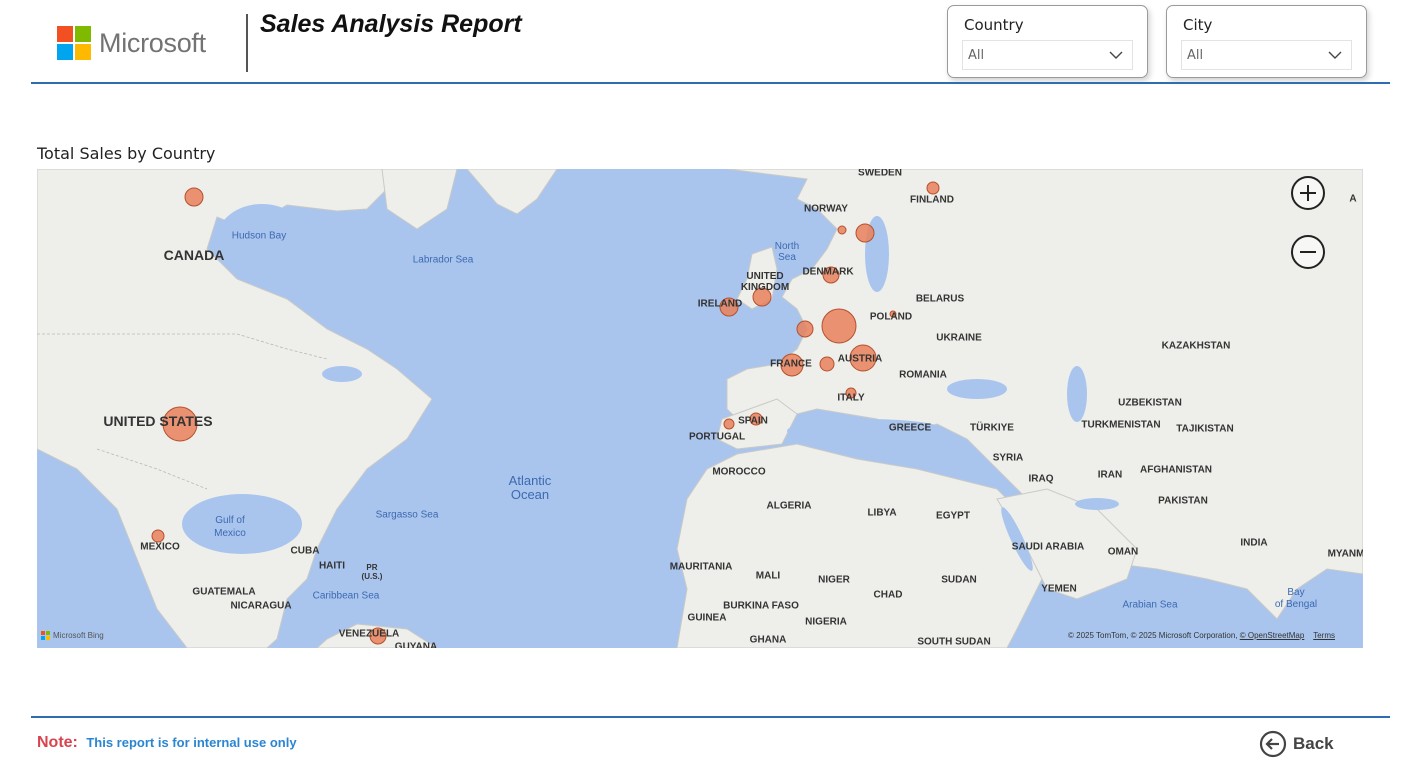 The width and height of the screenshot is (1405, 762). Describe the element at coordinates (940, 299) in the screenshot. I see `country-label: BELARUS` at that location.